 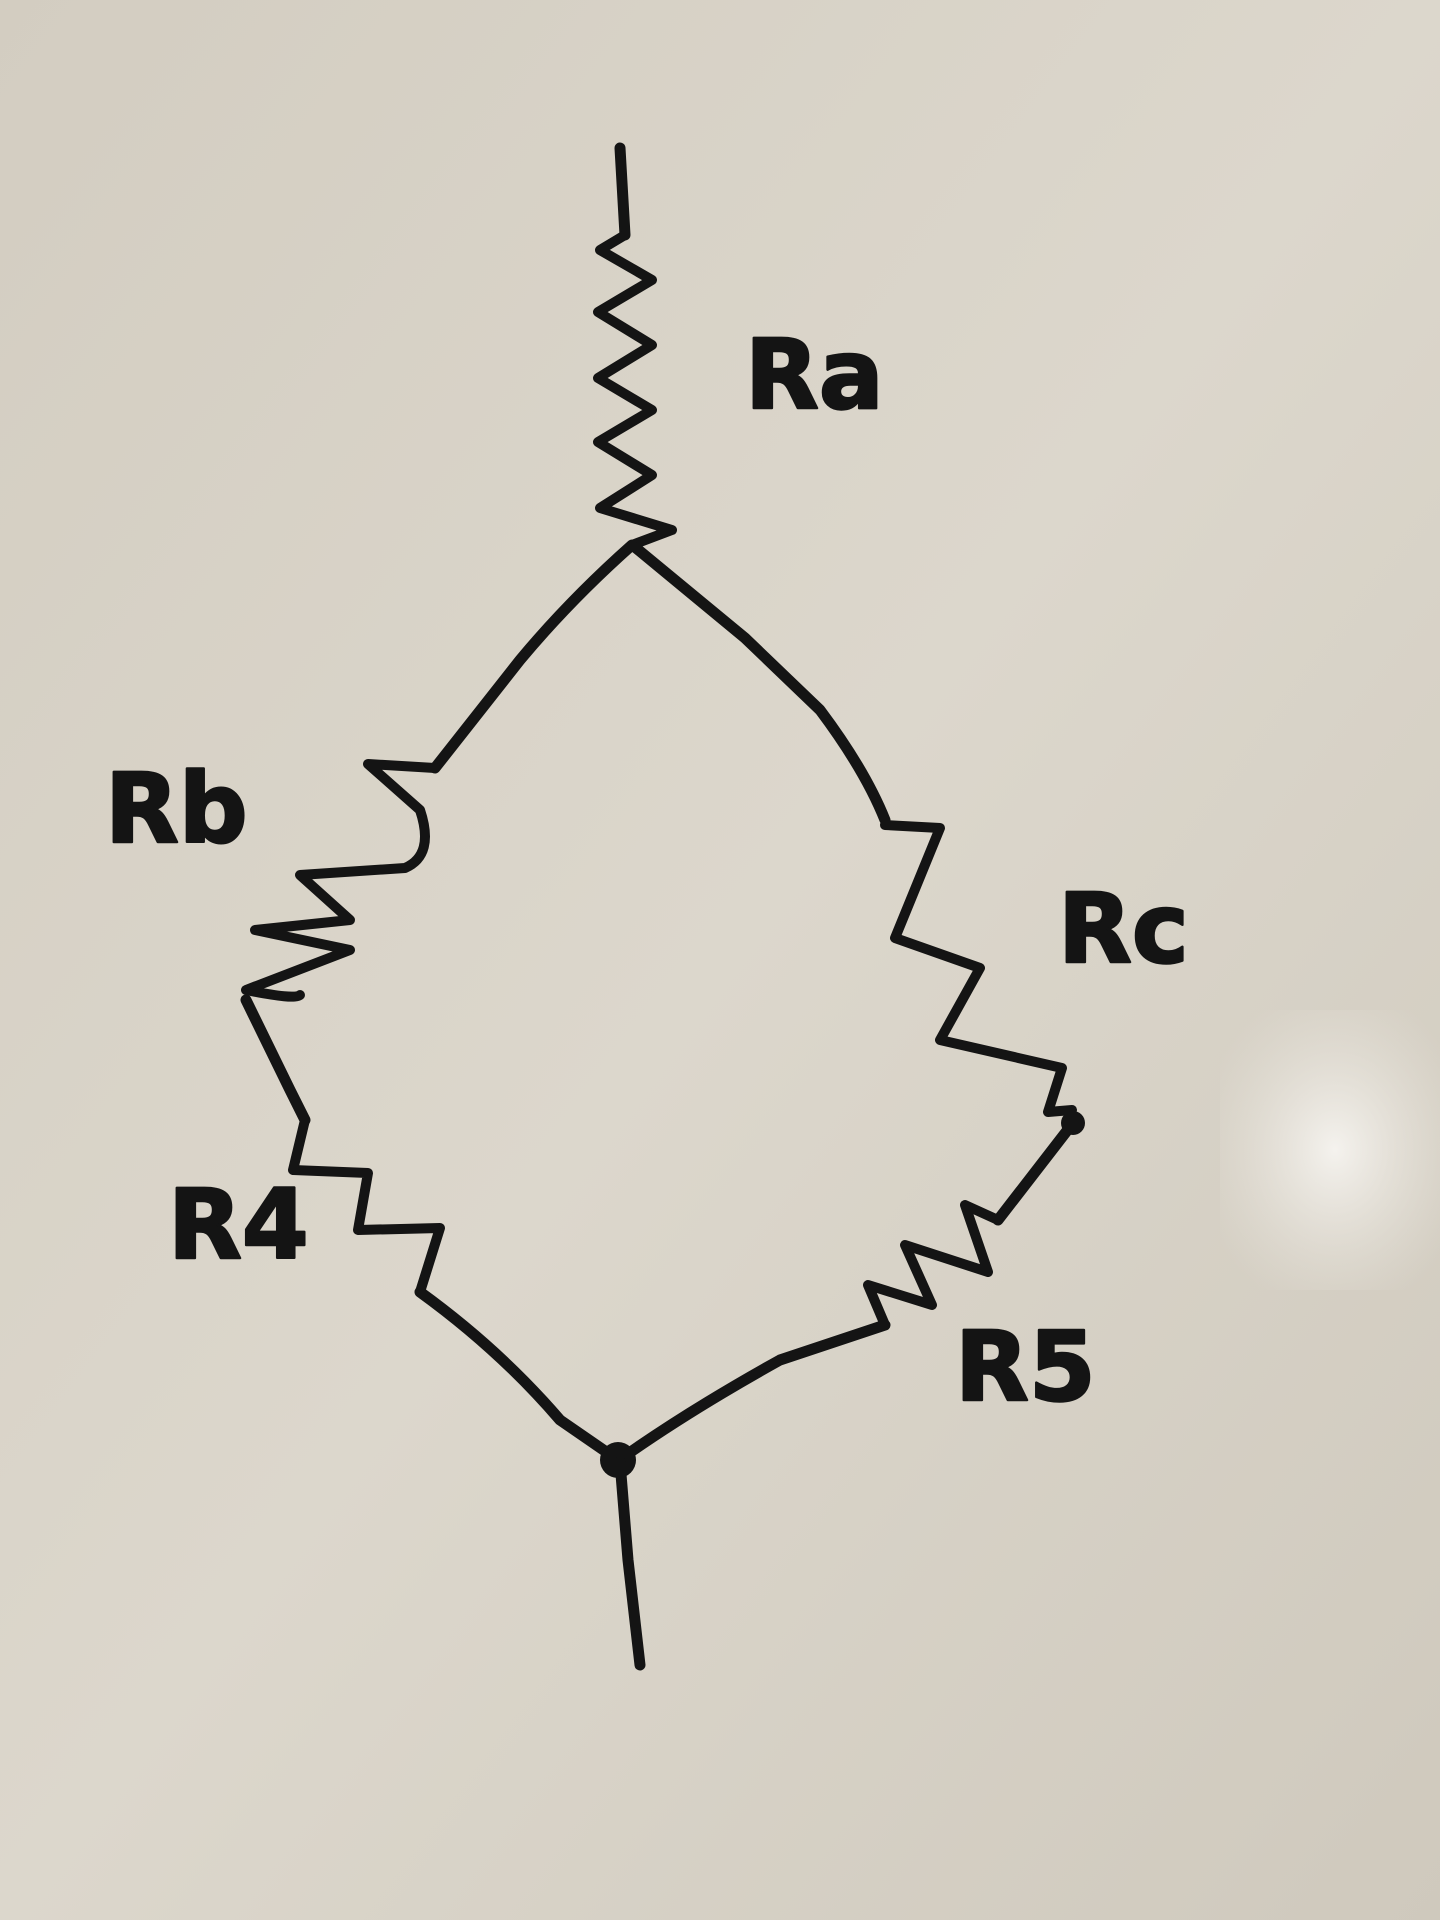 What do you see at coordinates (238, 1225) in the screenshot?
I see `label-r4: R4` at bounding box center [238, 1225].